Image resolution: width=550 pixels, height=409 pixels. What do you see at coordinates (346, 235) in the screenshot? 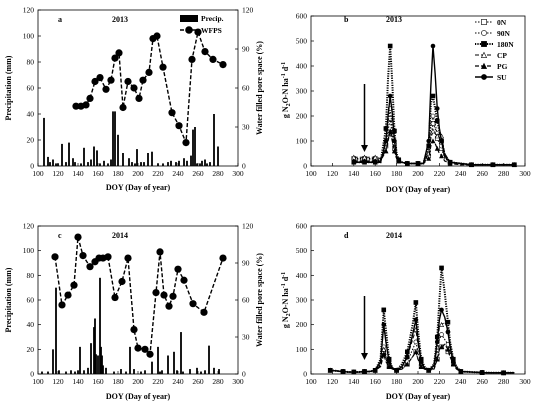
I see `panel-letter: d` at bounding box center [346, 235].